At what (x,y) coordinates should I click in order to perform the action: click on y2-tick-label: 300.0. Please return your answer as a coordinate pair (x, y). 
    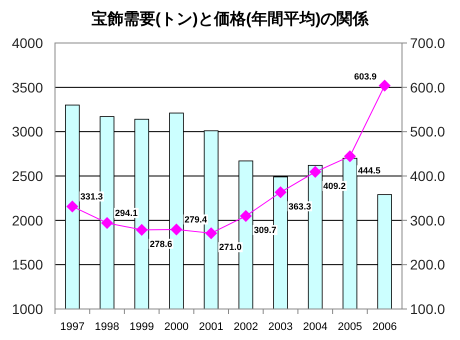
    Looking at the image, I should click on (428, 220).